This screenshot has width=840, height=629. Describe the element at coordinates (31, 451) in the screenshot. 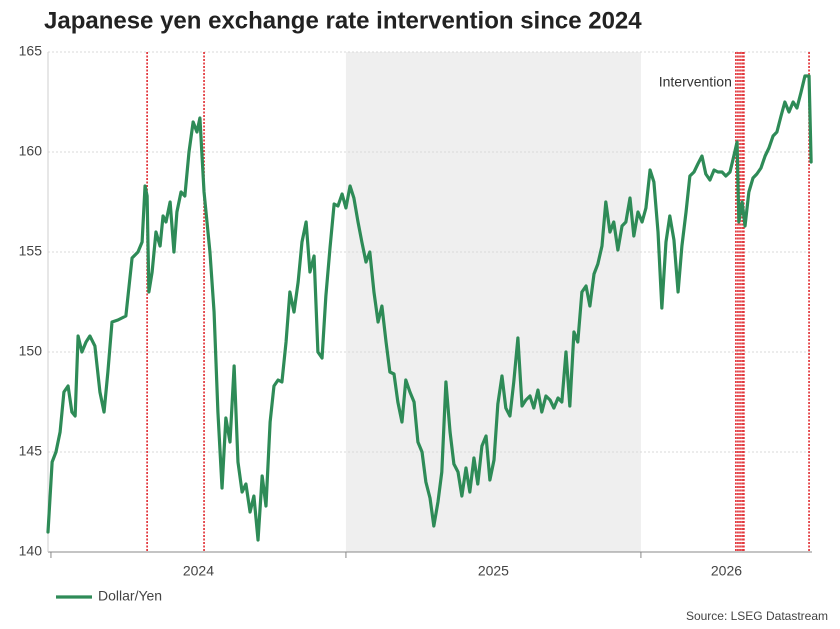

I see `y-tick-label: 145` at that location.